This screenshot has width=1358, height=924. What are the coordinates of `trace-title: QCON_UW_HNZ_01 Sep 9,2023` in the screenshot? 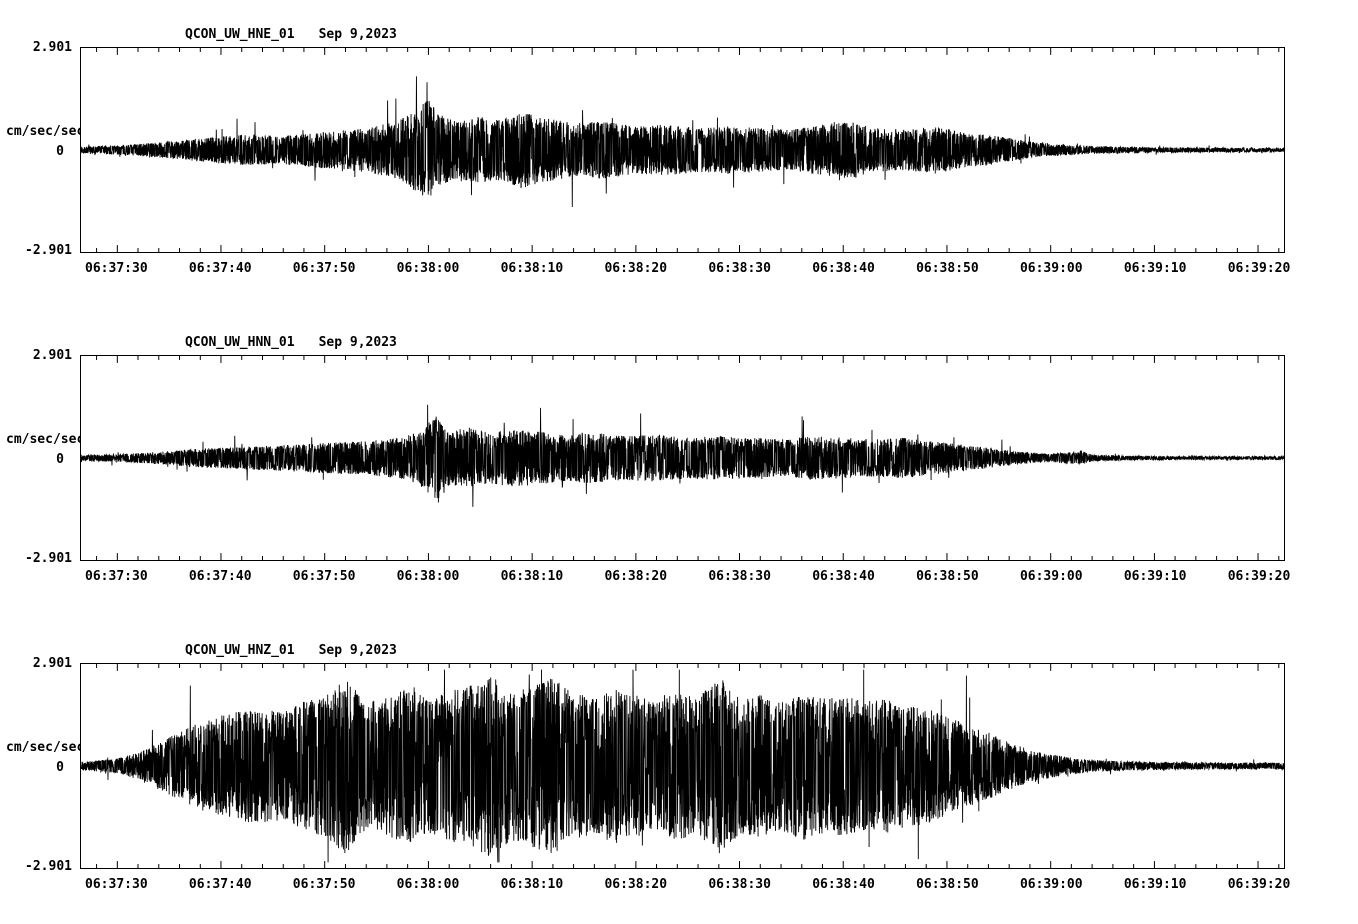 It's located at (291, 650).